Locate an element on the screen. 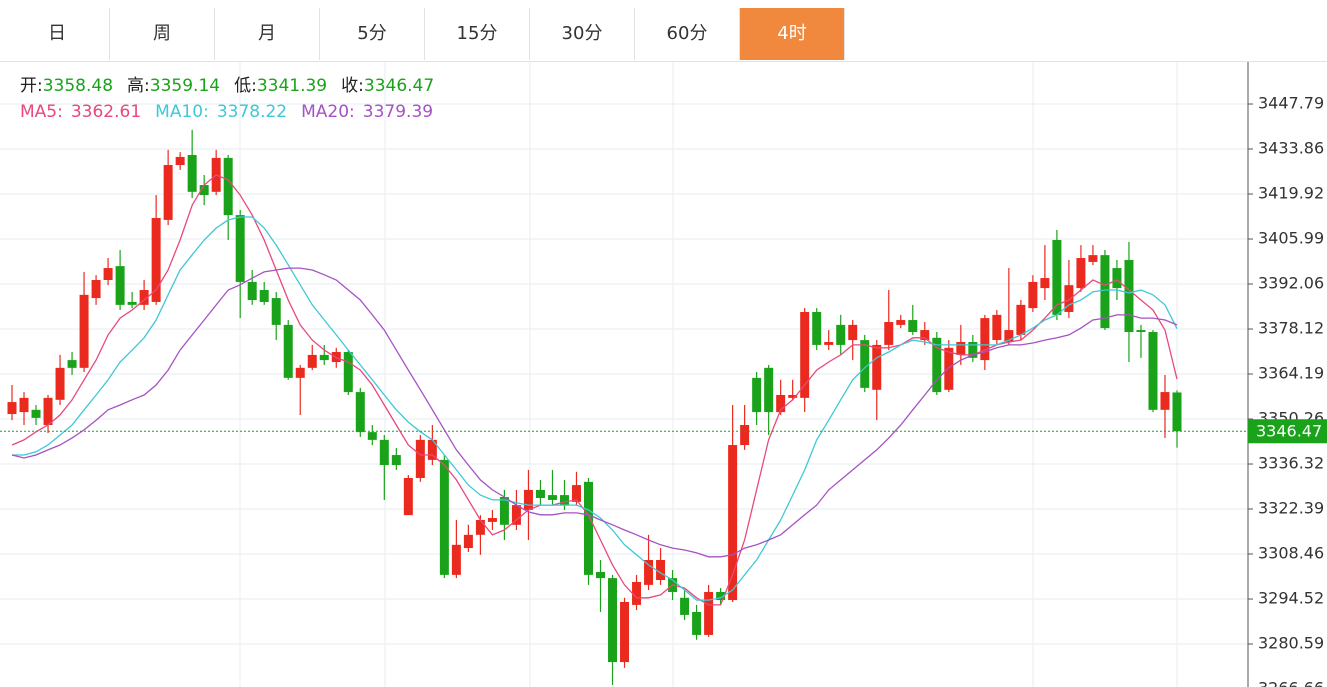 This screenshot has width=1327, height=687. y-tick-label: 3447.79 is located at coordinates (1291, 103).